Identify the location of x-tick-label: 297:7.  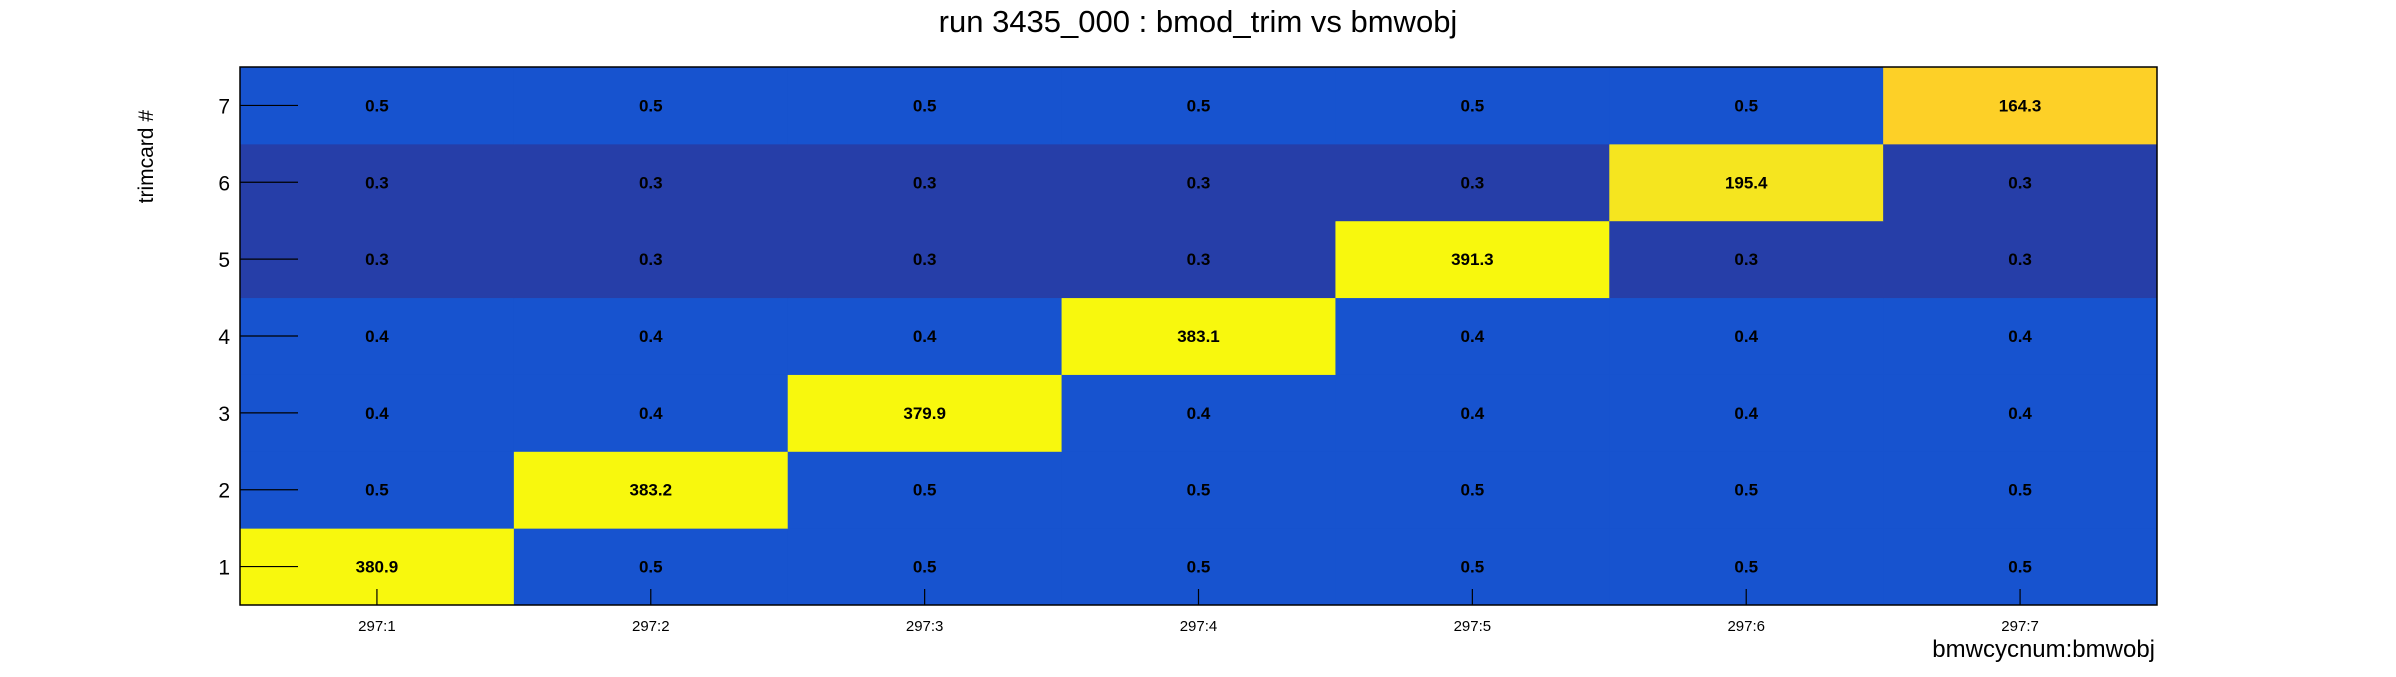
(2020, 626).